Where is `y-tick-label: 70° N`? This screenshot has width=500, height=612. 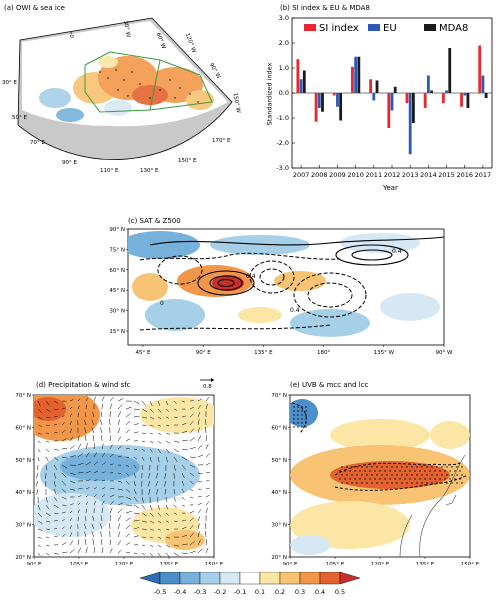
y-tick-label: 70° N is located at coordinates (23, 396).